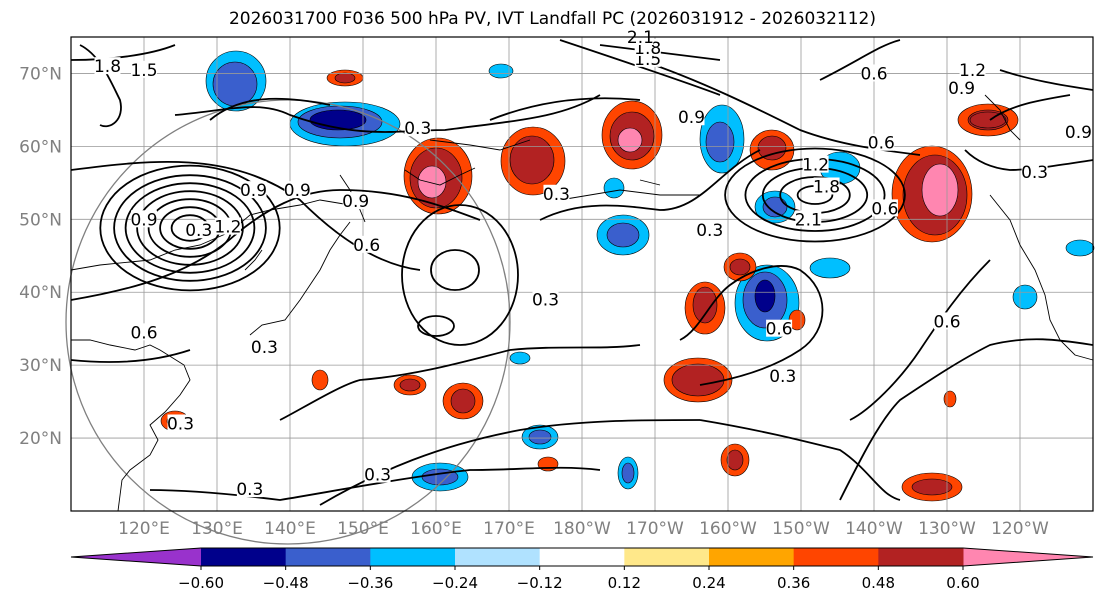 This screenshot has height=604, width=1105. What do you see at coordinates (136, 557) in the screenshot?
I see `colorbar-extend-low` at bounding box center [136, 557].